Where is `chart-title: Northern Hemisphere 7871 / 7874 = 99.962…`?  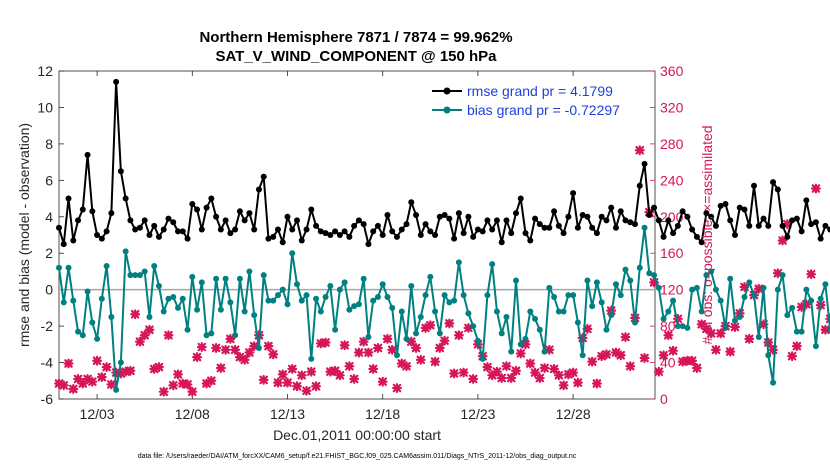
chart-title: Northern Hemisphere 7871 / 7874 = 99.962… is located at coordinates (355, 37).